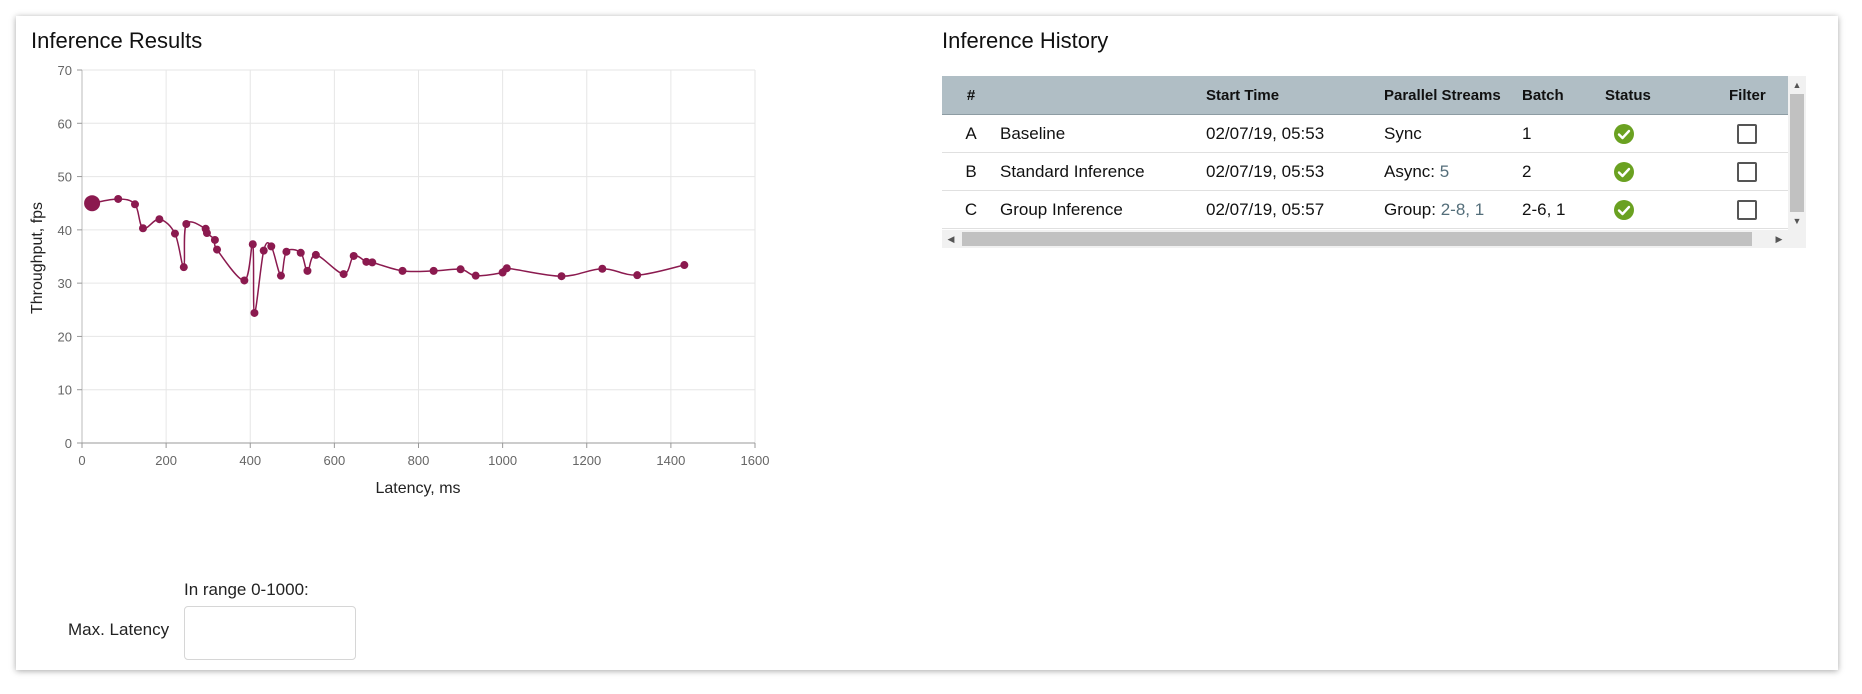 This screenshot has height=694, width=1862. I want to click on vertical-scroll-thumb, so click(1797, 153).